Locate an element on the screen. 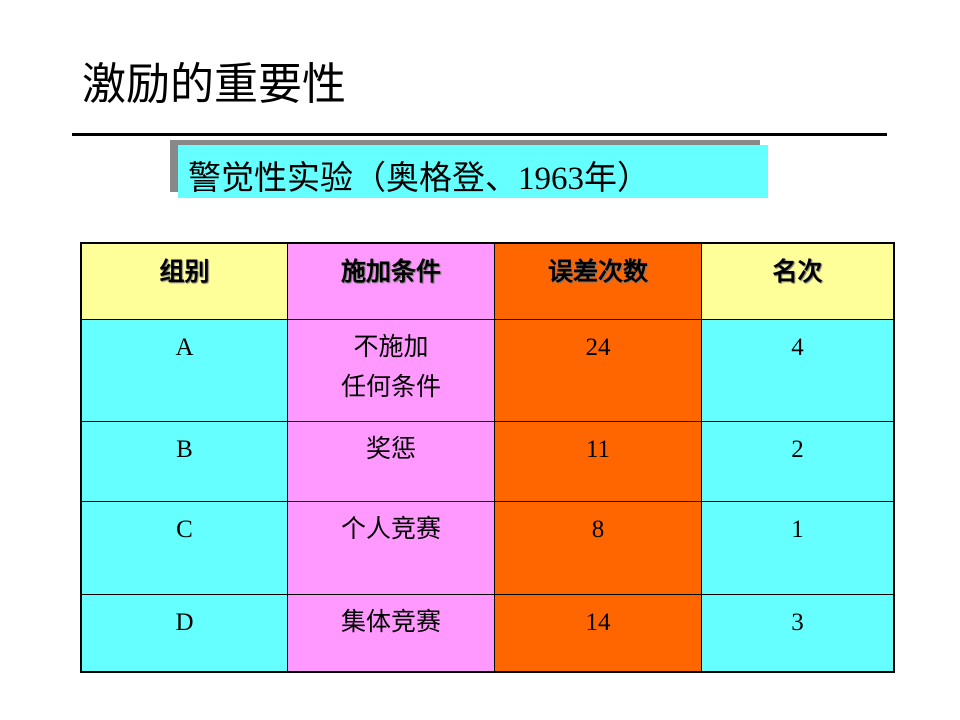 The width and height of the screenshot is (960, 720). rank-cell: 1 is located at coordinates (798, 547).